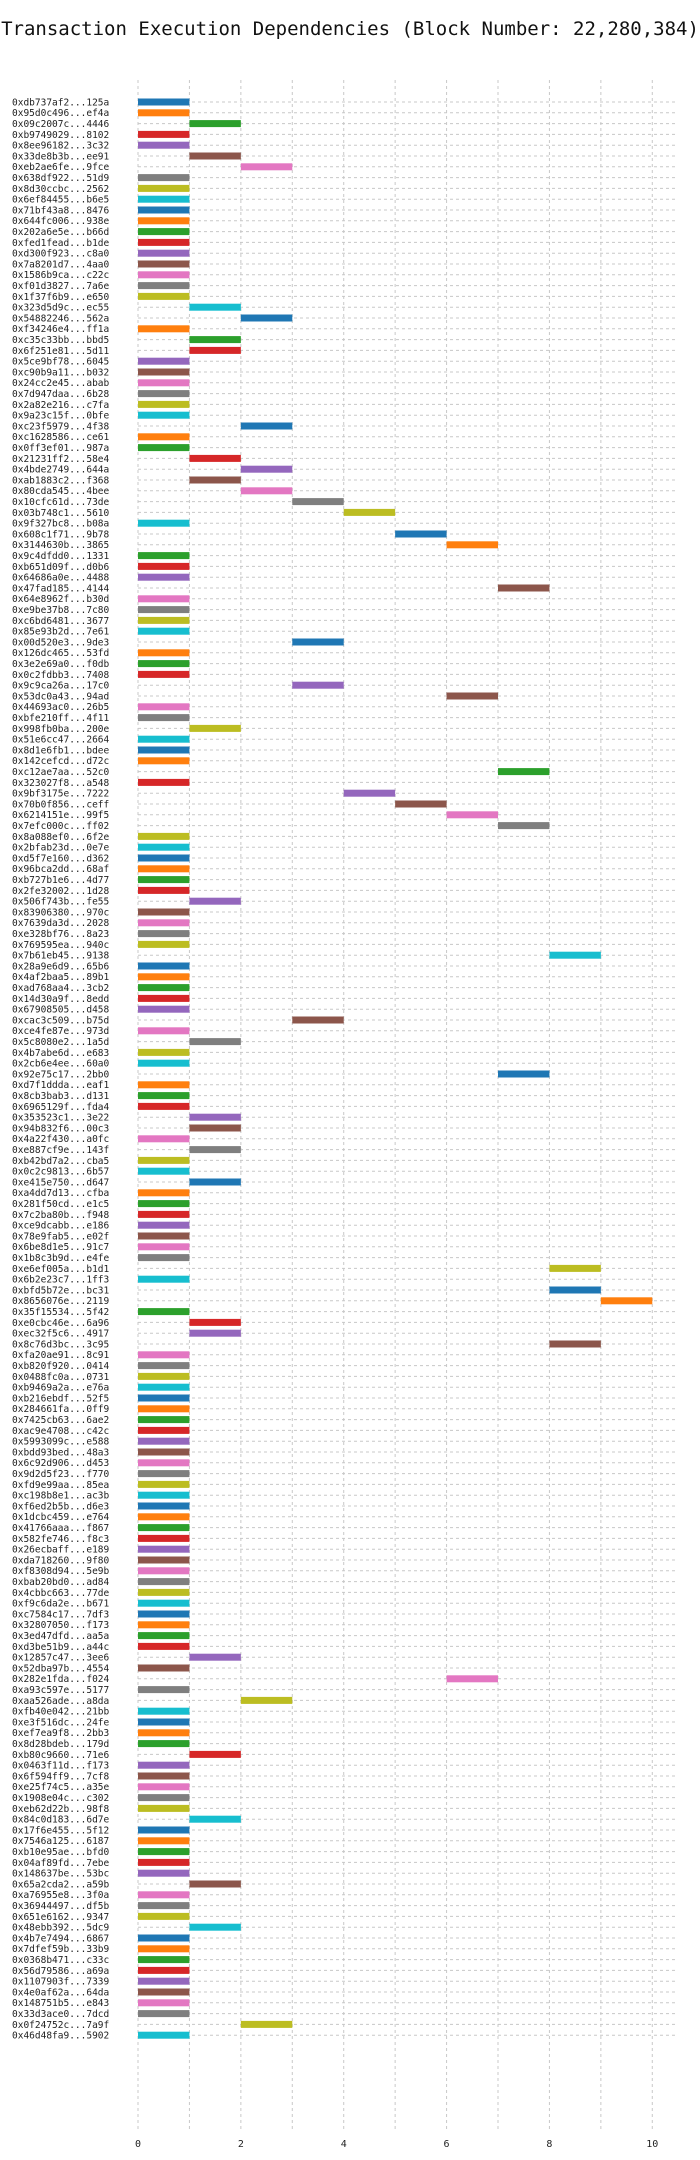 The height and width of the screenshot is (2160, 700). Describe the element at coordinates (60, 1938) in the screenshot. I see `tx-label: 0x4b7e7494...6867` at that location.